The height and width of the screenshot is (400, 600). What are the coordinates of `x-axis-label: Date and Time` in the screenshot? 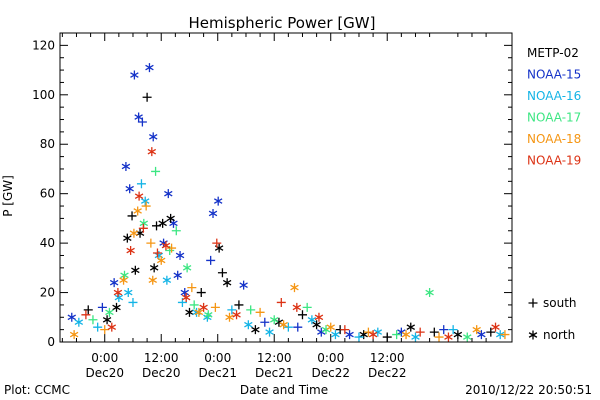 It's located at (284, 390).